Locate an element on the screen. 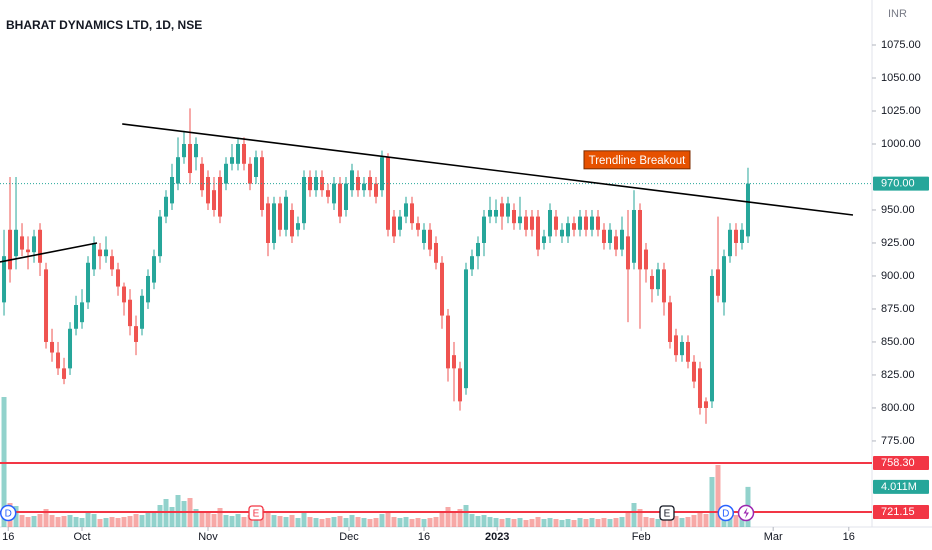  y-tick-label: 825.00 is located at coordinates (898, 375).